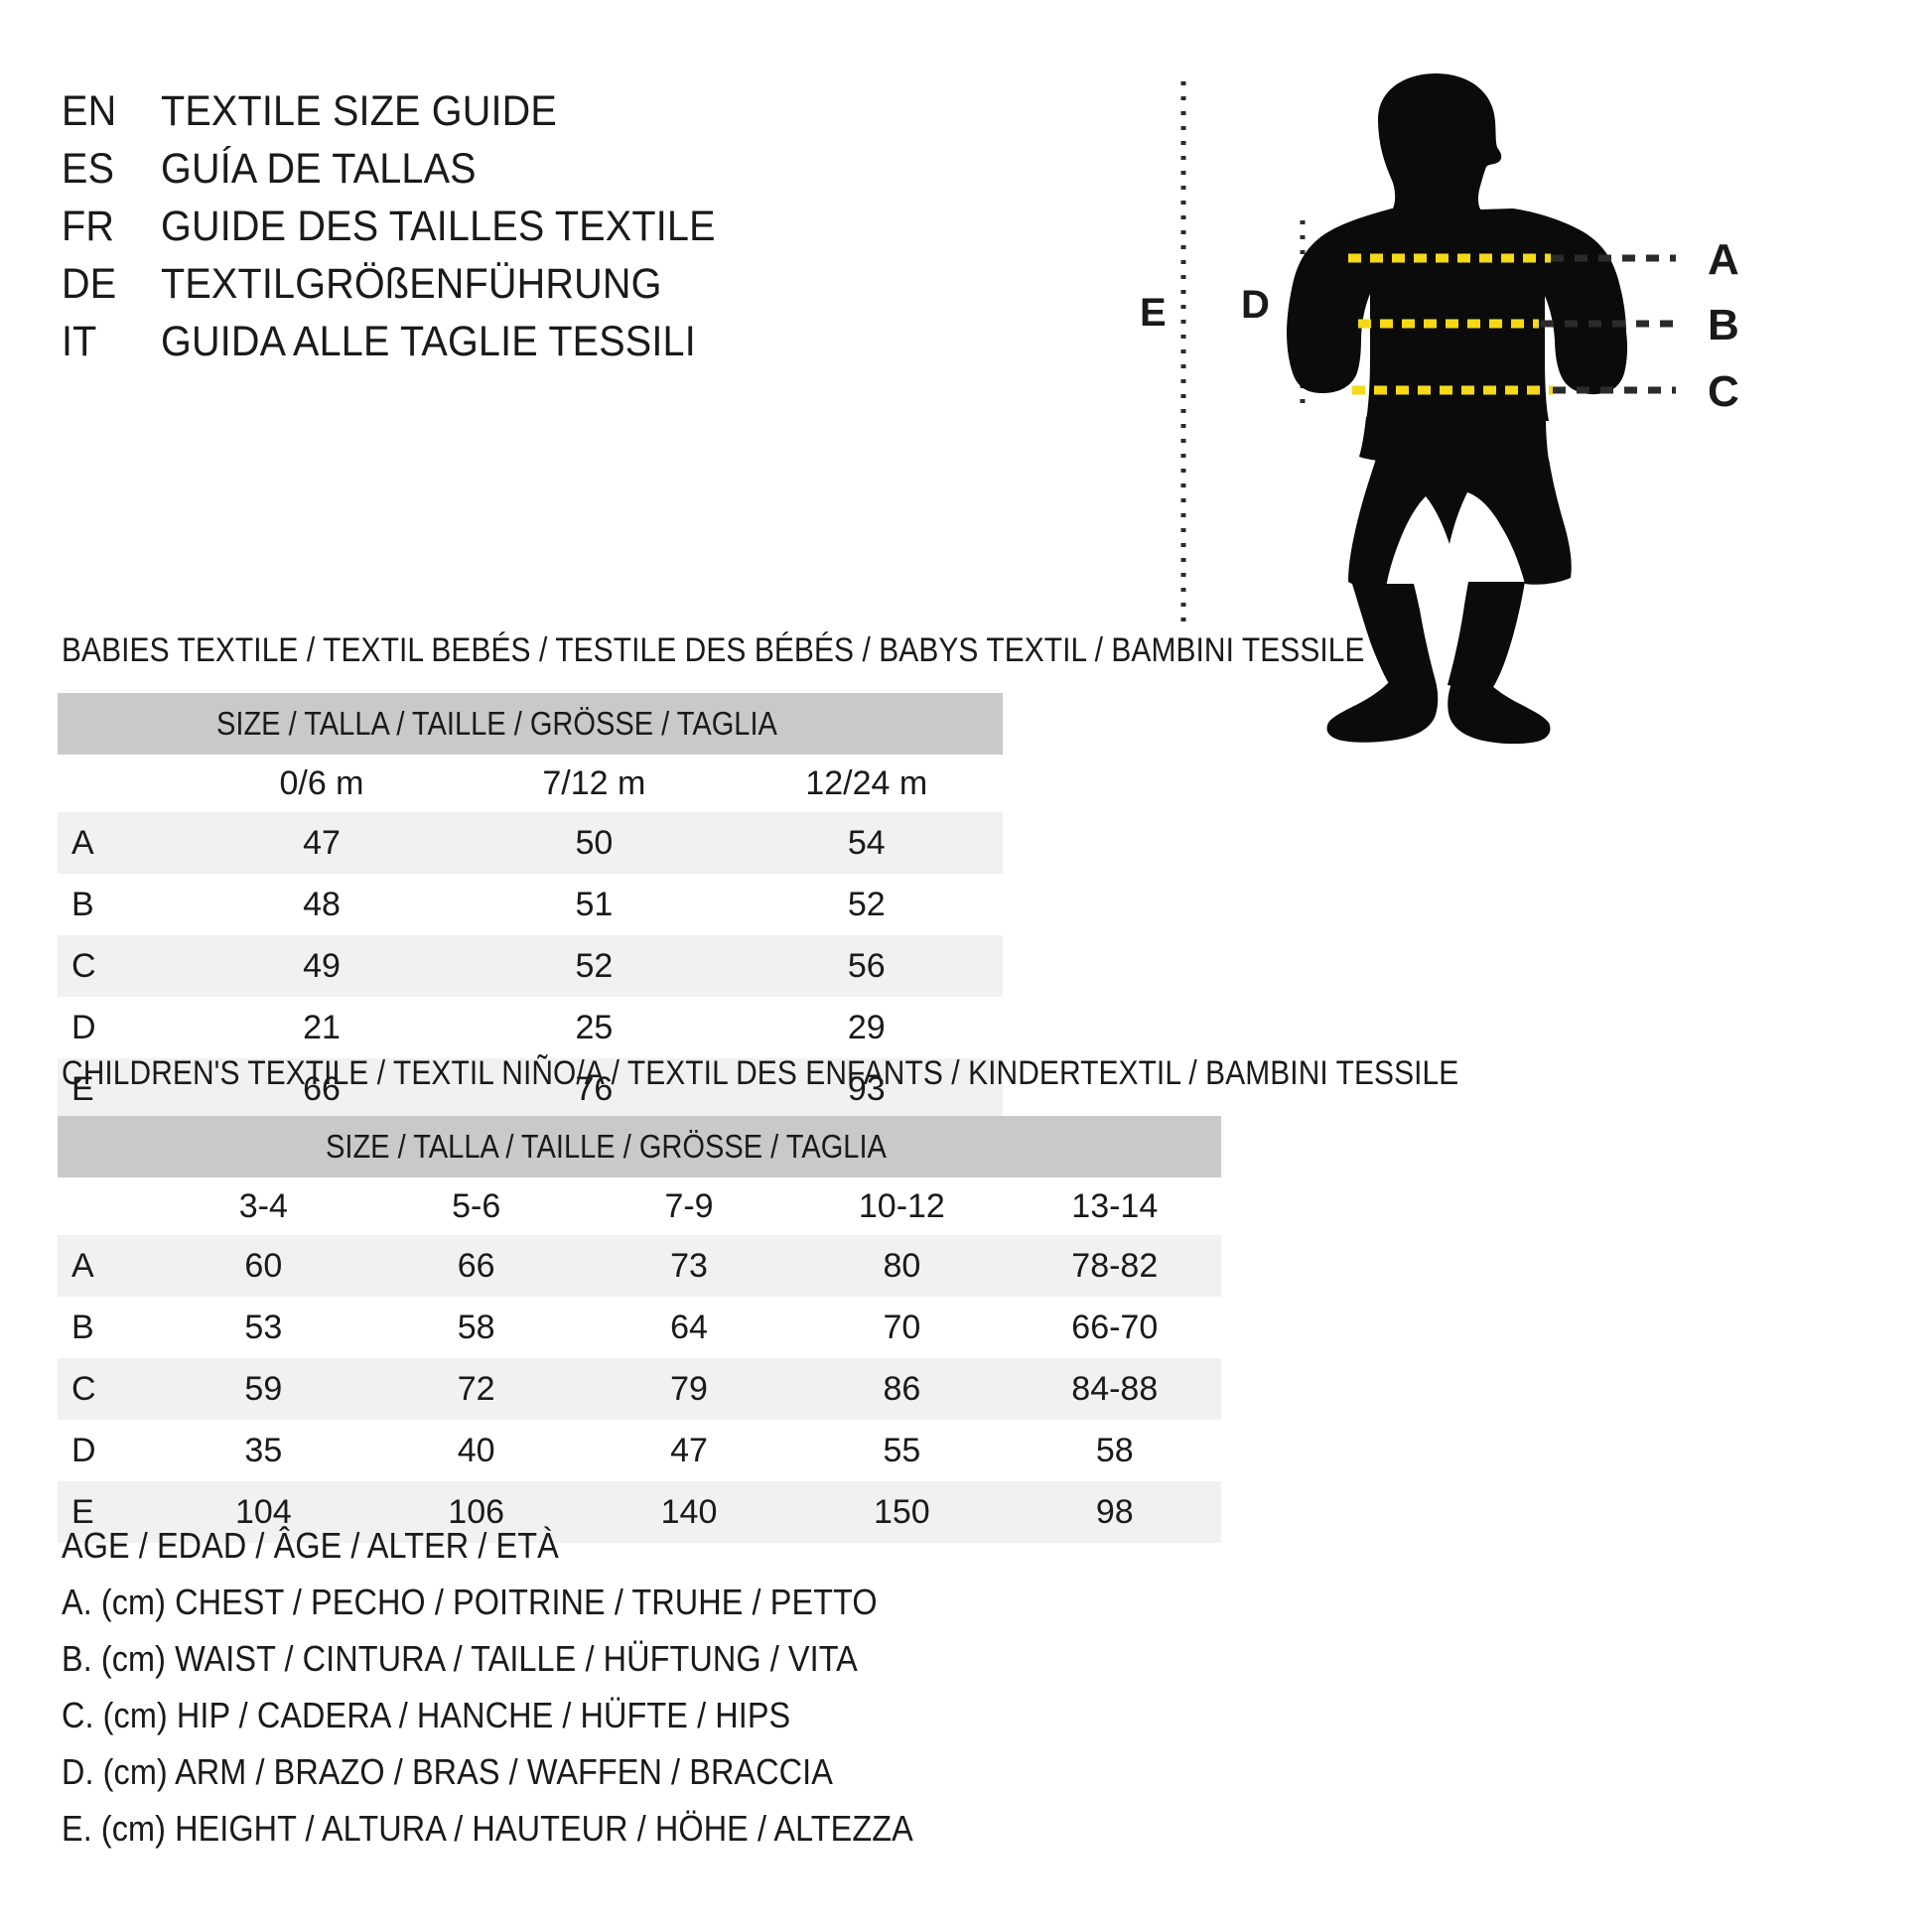 Image resolution: width=1932 pixels, height=1932 pixels. Describe the element at coordinates (79, 342) in the screenshot. I see `language-code: IT` at that location.